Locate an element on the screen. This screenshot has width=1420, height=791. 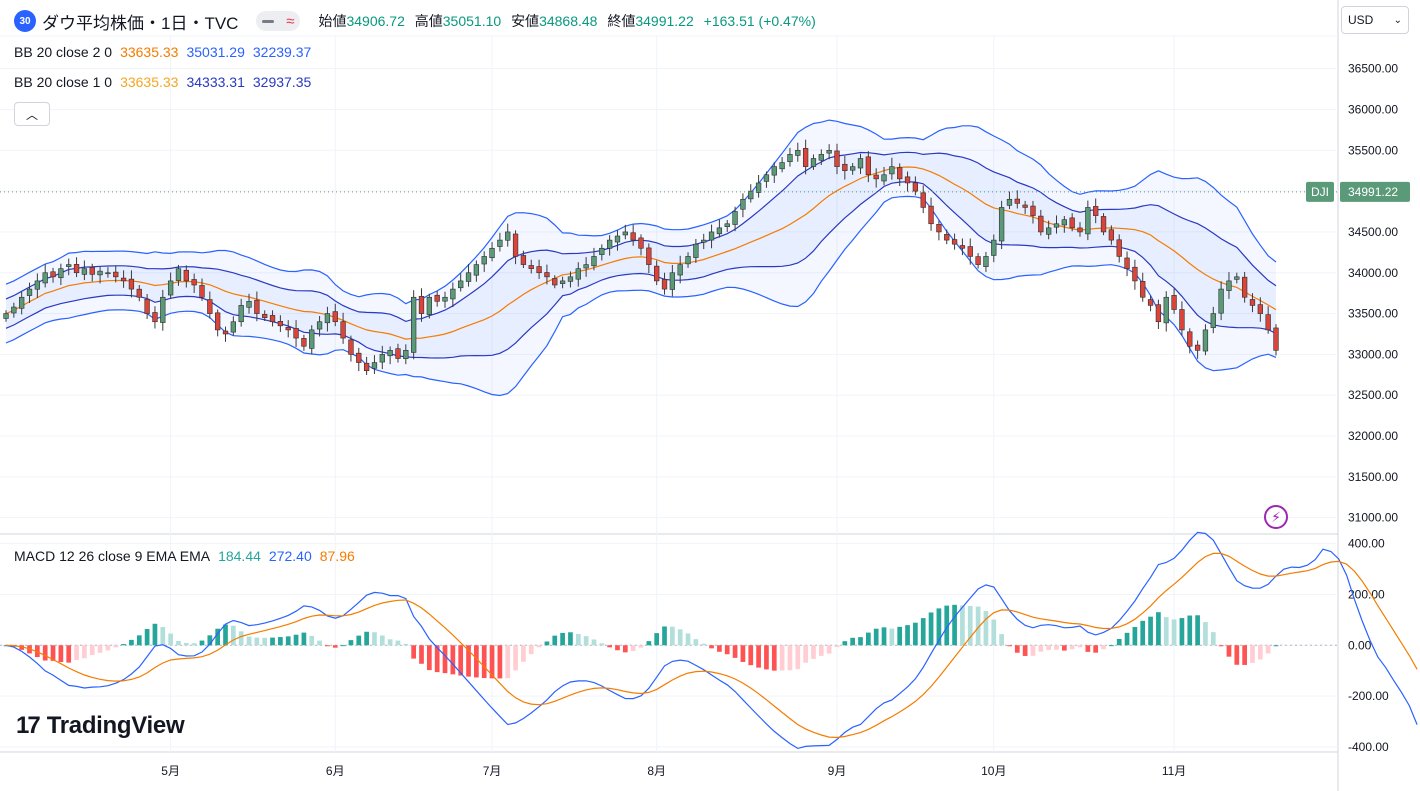
bb1-legend: BB 20 close 1 0 33635.33 34333.31 32937.35 is located at coordinates (166, 82).